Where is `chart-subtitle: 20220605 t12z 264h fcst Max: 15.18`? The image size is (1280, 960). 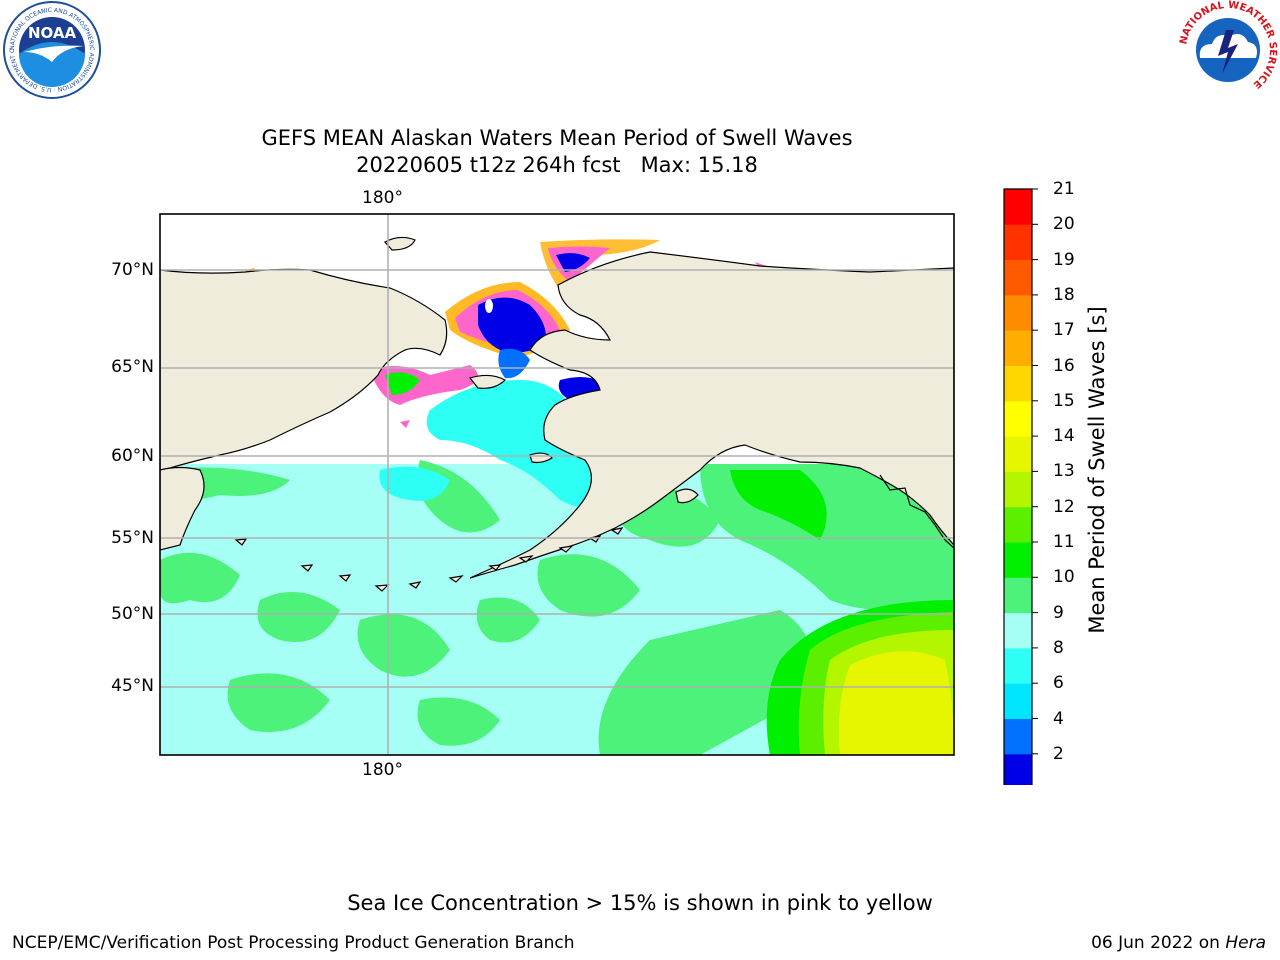
chart-subtitle: 20220605 t12z 264h fcst Max: 15.18 is located at coordinates (557, 165).